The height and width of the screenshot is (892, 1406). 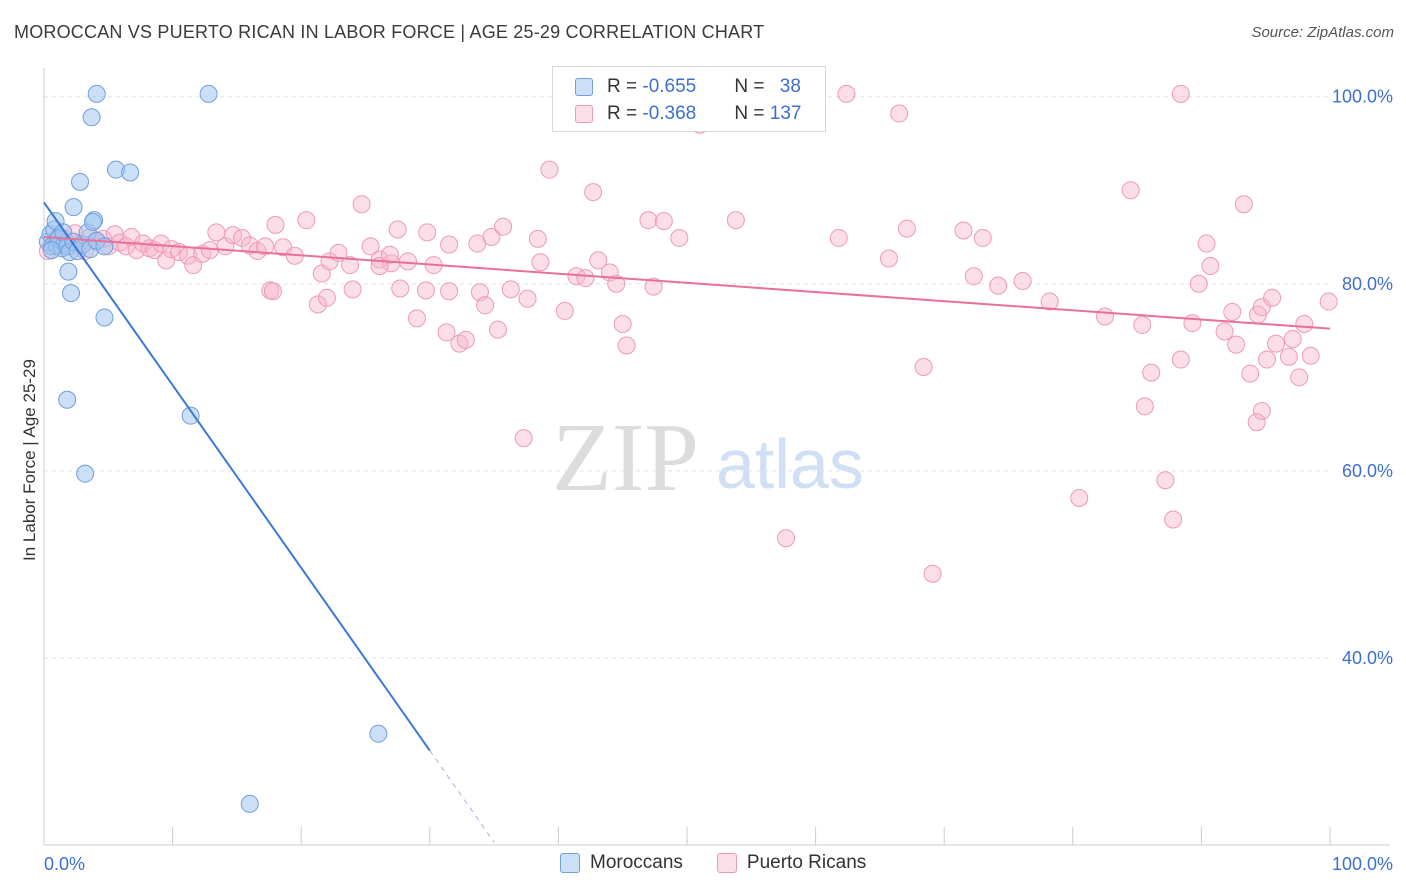 What do you see at coordinates (669, 113) in the screenshot?
I see `legend-r-value: -0.368` at bounding box center [669, 113].